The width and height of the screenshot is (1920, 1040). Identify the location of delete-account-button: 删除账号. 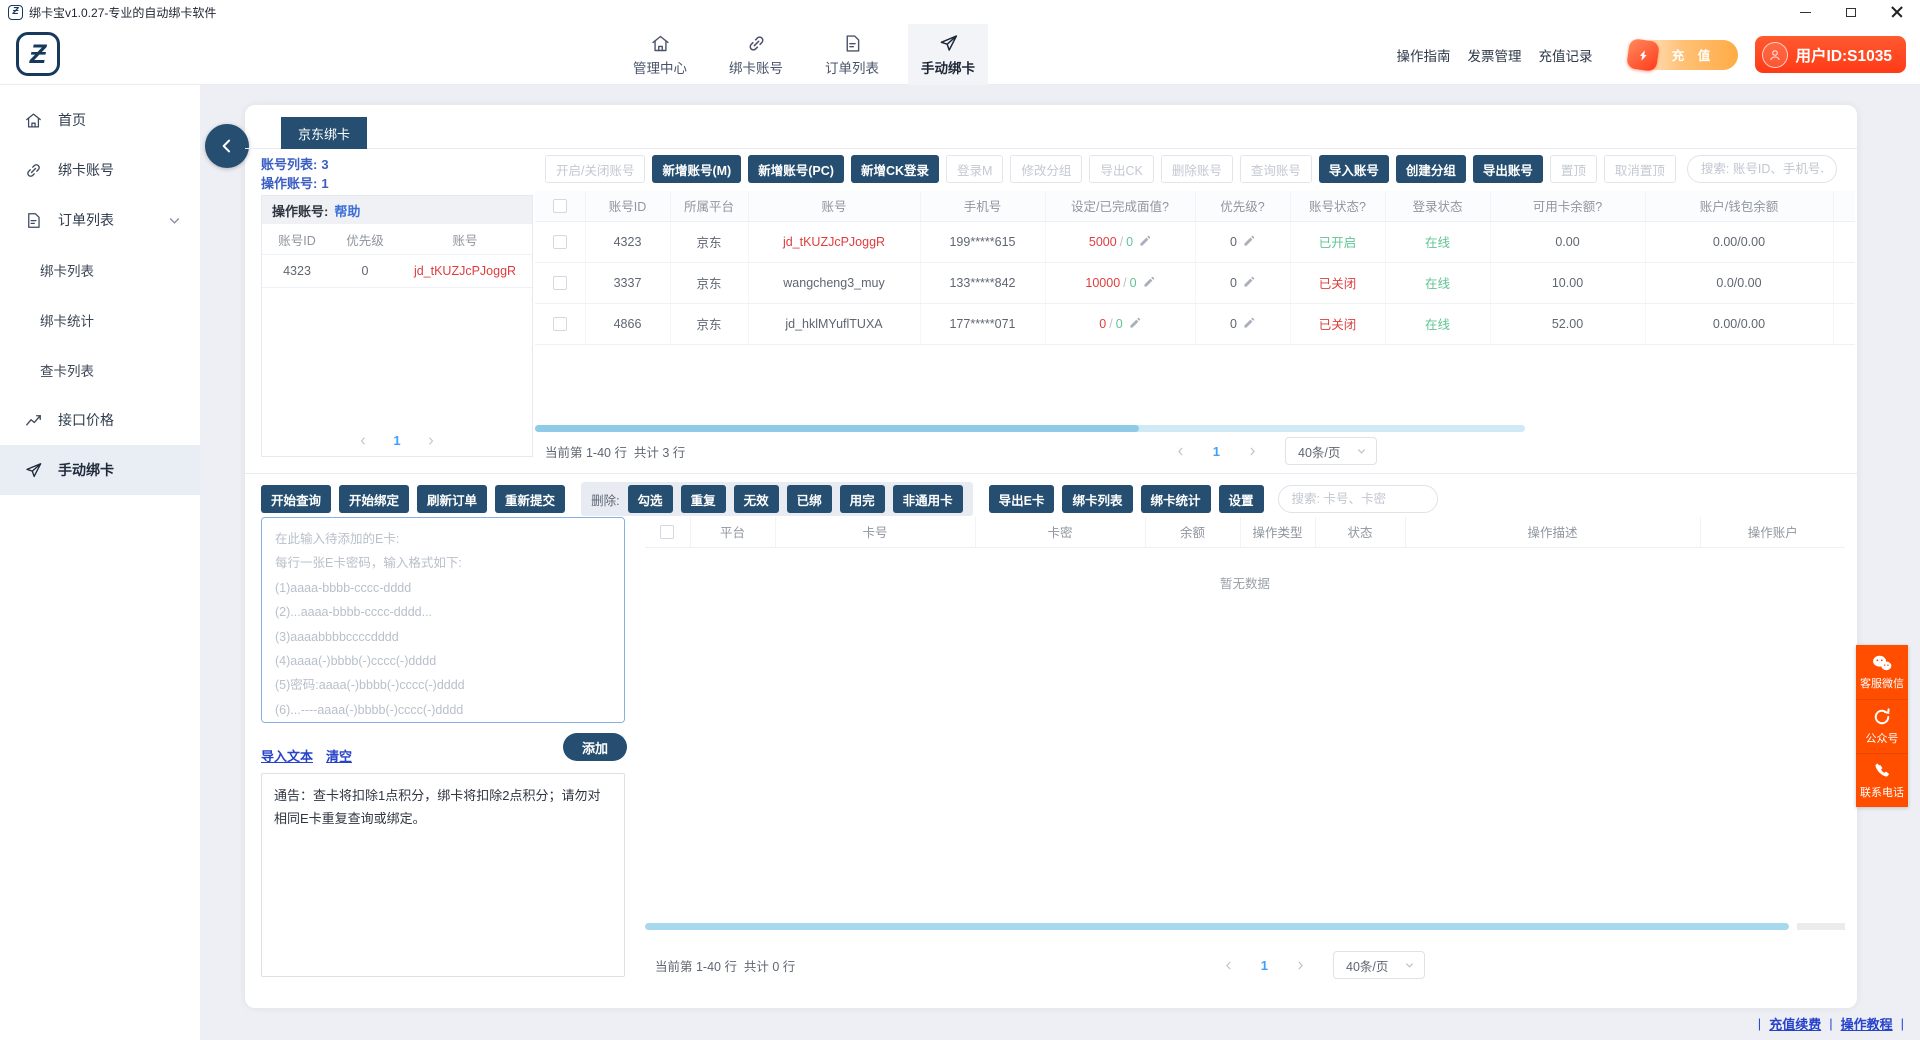
(1196, 169).